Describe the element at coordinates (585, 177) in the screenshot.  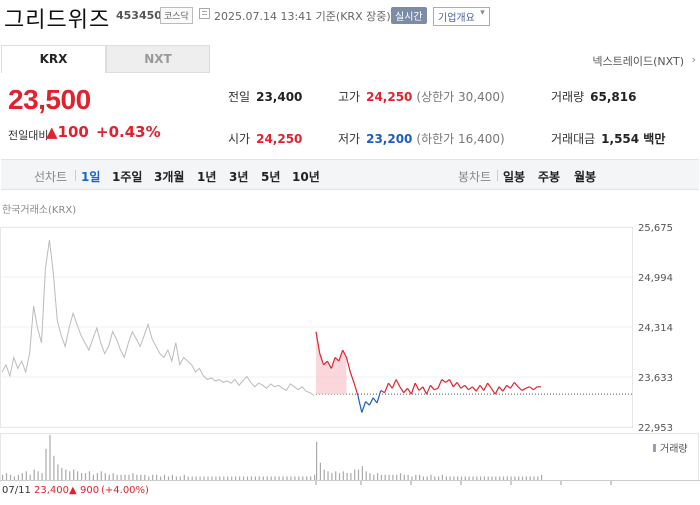
I see `period-monthly: 월봉` at that location.